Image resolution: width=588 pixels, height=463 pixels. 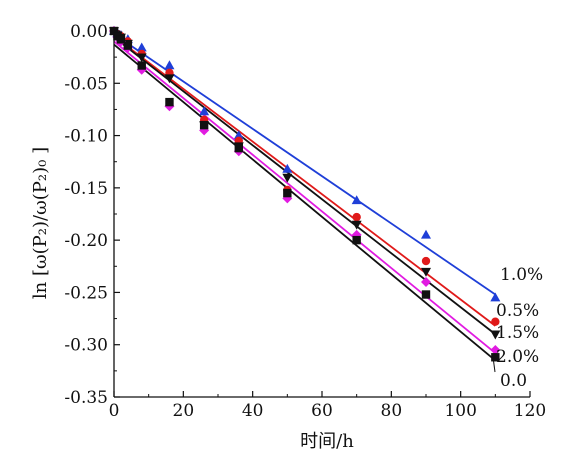 I want to click on series-labels: 1.0% 0.5%1.5% 2.0% 0.0, so click(x=517, y=328).